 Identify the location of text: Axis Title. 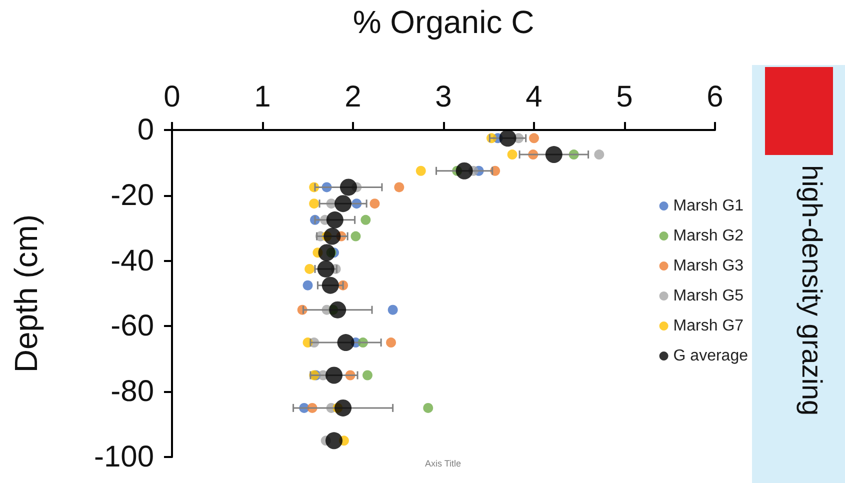
(443, 463).